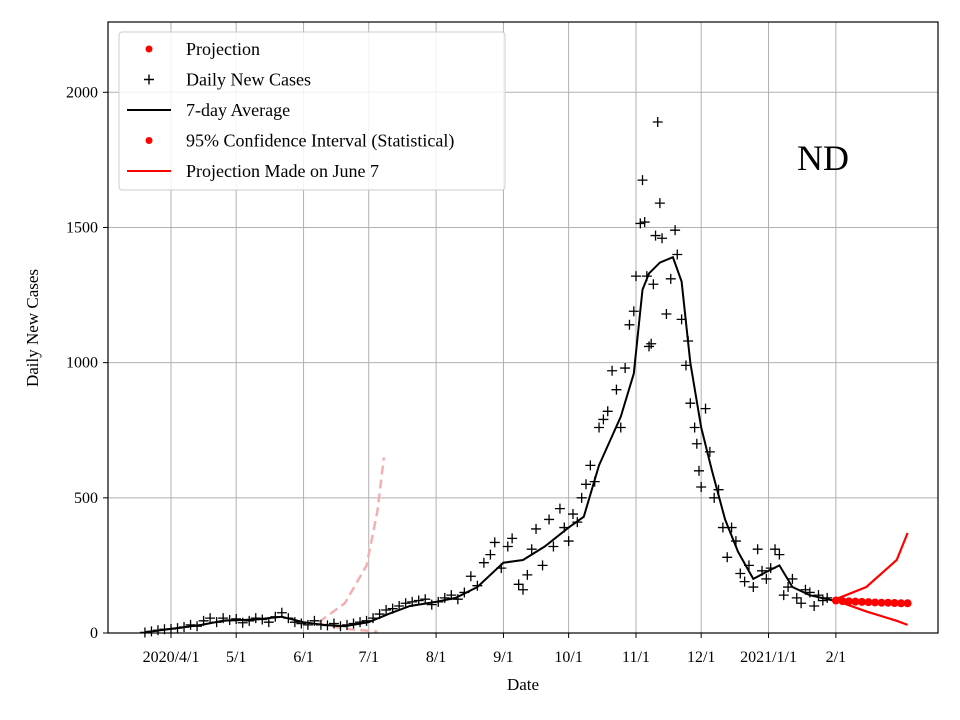  I want to click on chart-annotation: ND, so click(823, 158).